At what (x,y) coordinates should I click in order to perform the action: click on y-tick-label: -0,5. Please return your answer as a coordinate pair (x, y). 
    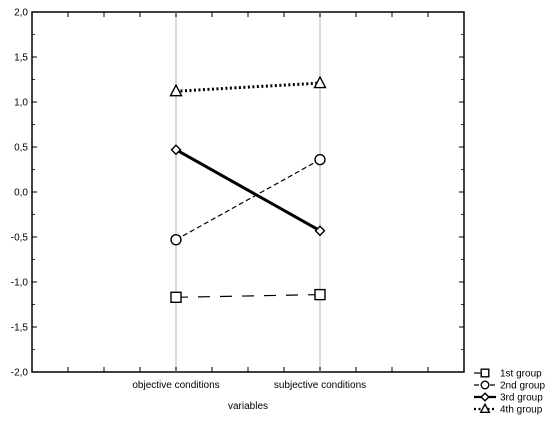
    Looking at the image, I should click on (20, 238).